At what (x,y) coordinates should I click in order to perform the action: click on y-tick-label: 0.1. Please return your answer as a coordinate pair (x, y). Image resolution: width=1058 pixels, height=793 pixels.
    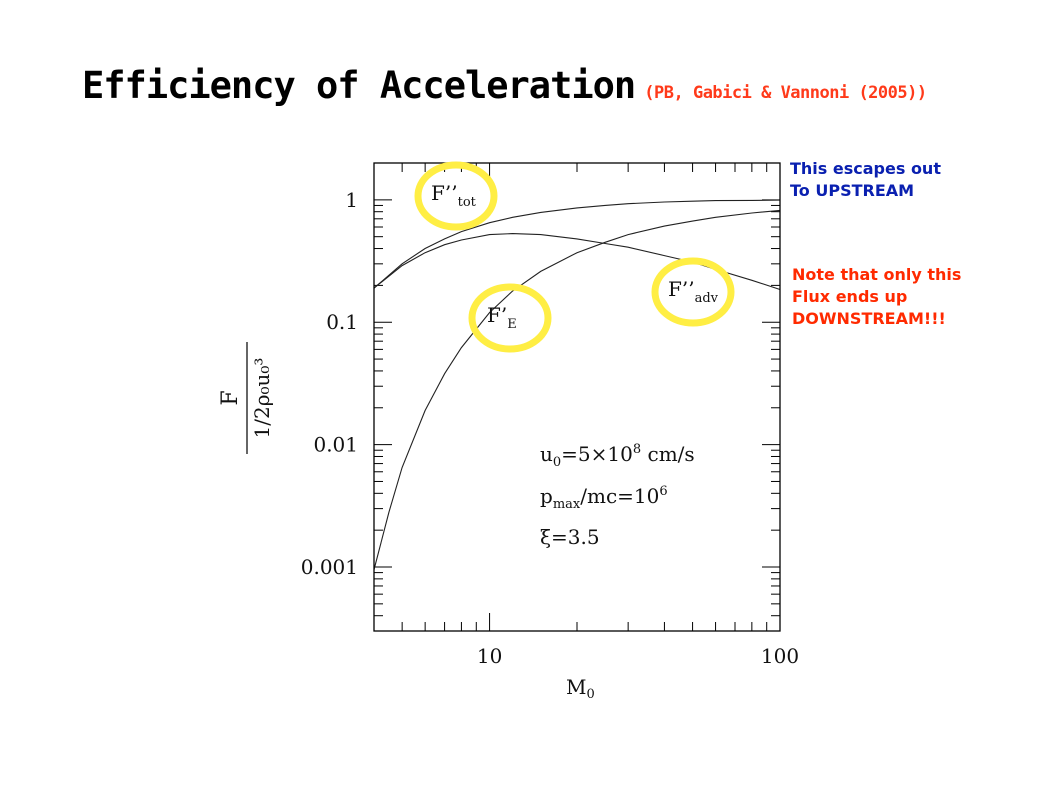
    Looking at the image, I should click on (342, 322).